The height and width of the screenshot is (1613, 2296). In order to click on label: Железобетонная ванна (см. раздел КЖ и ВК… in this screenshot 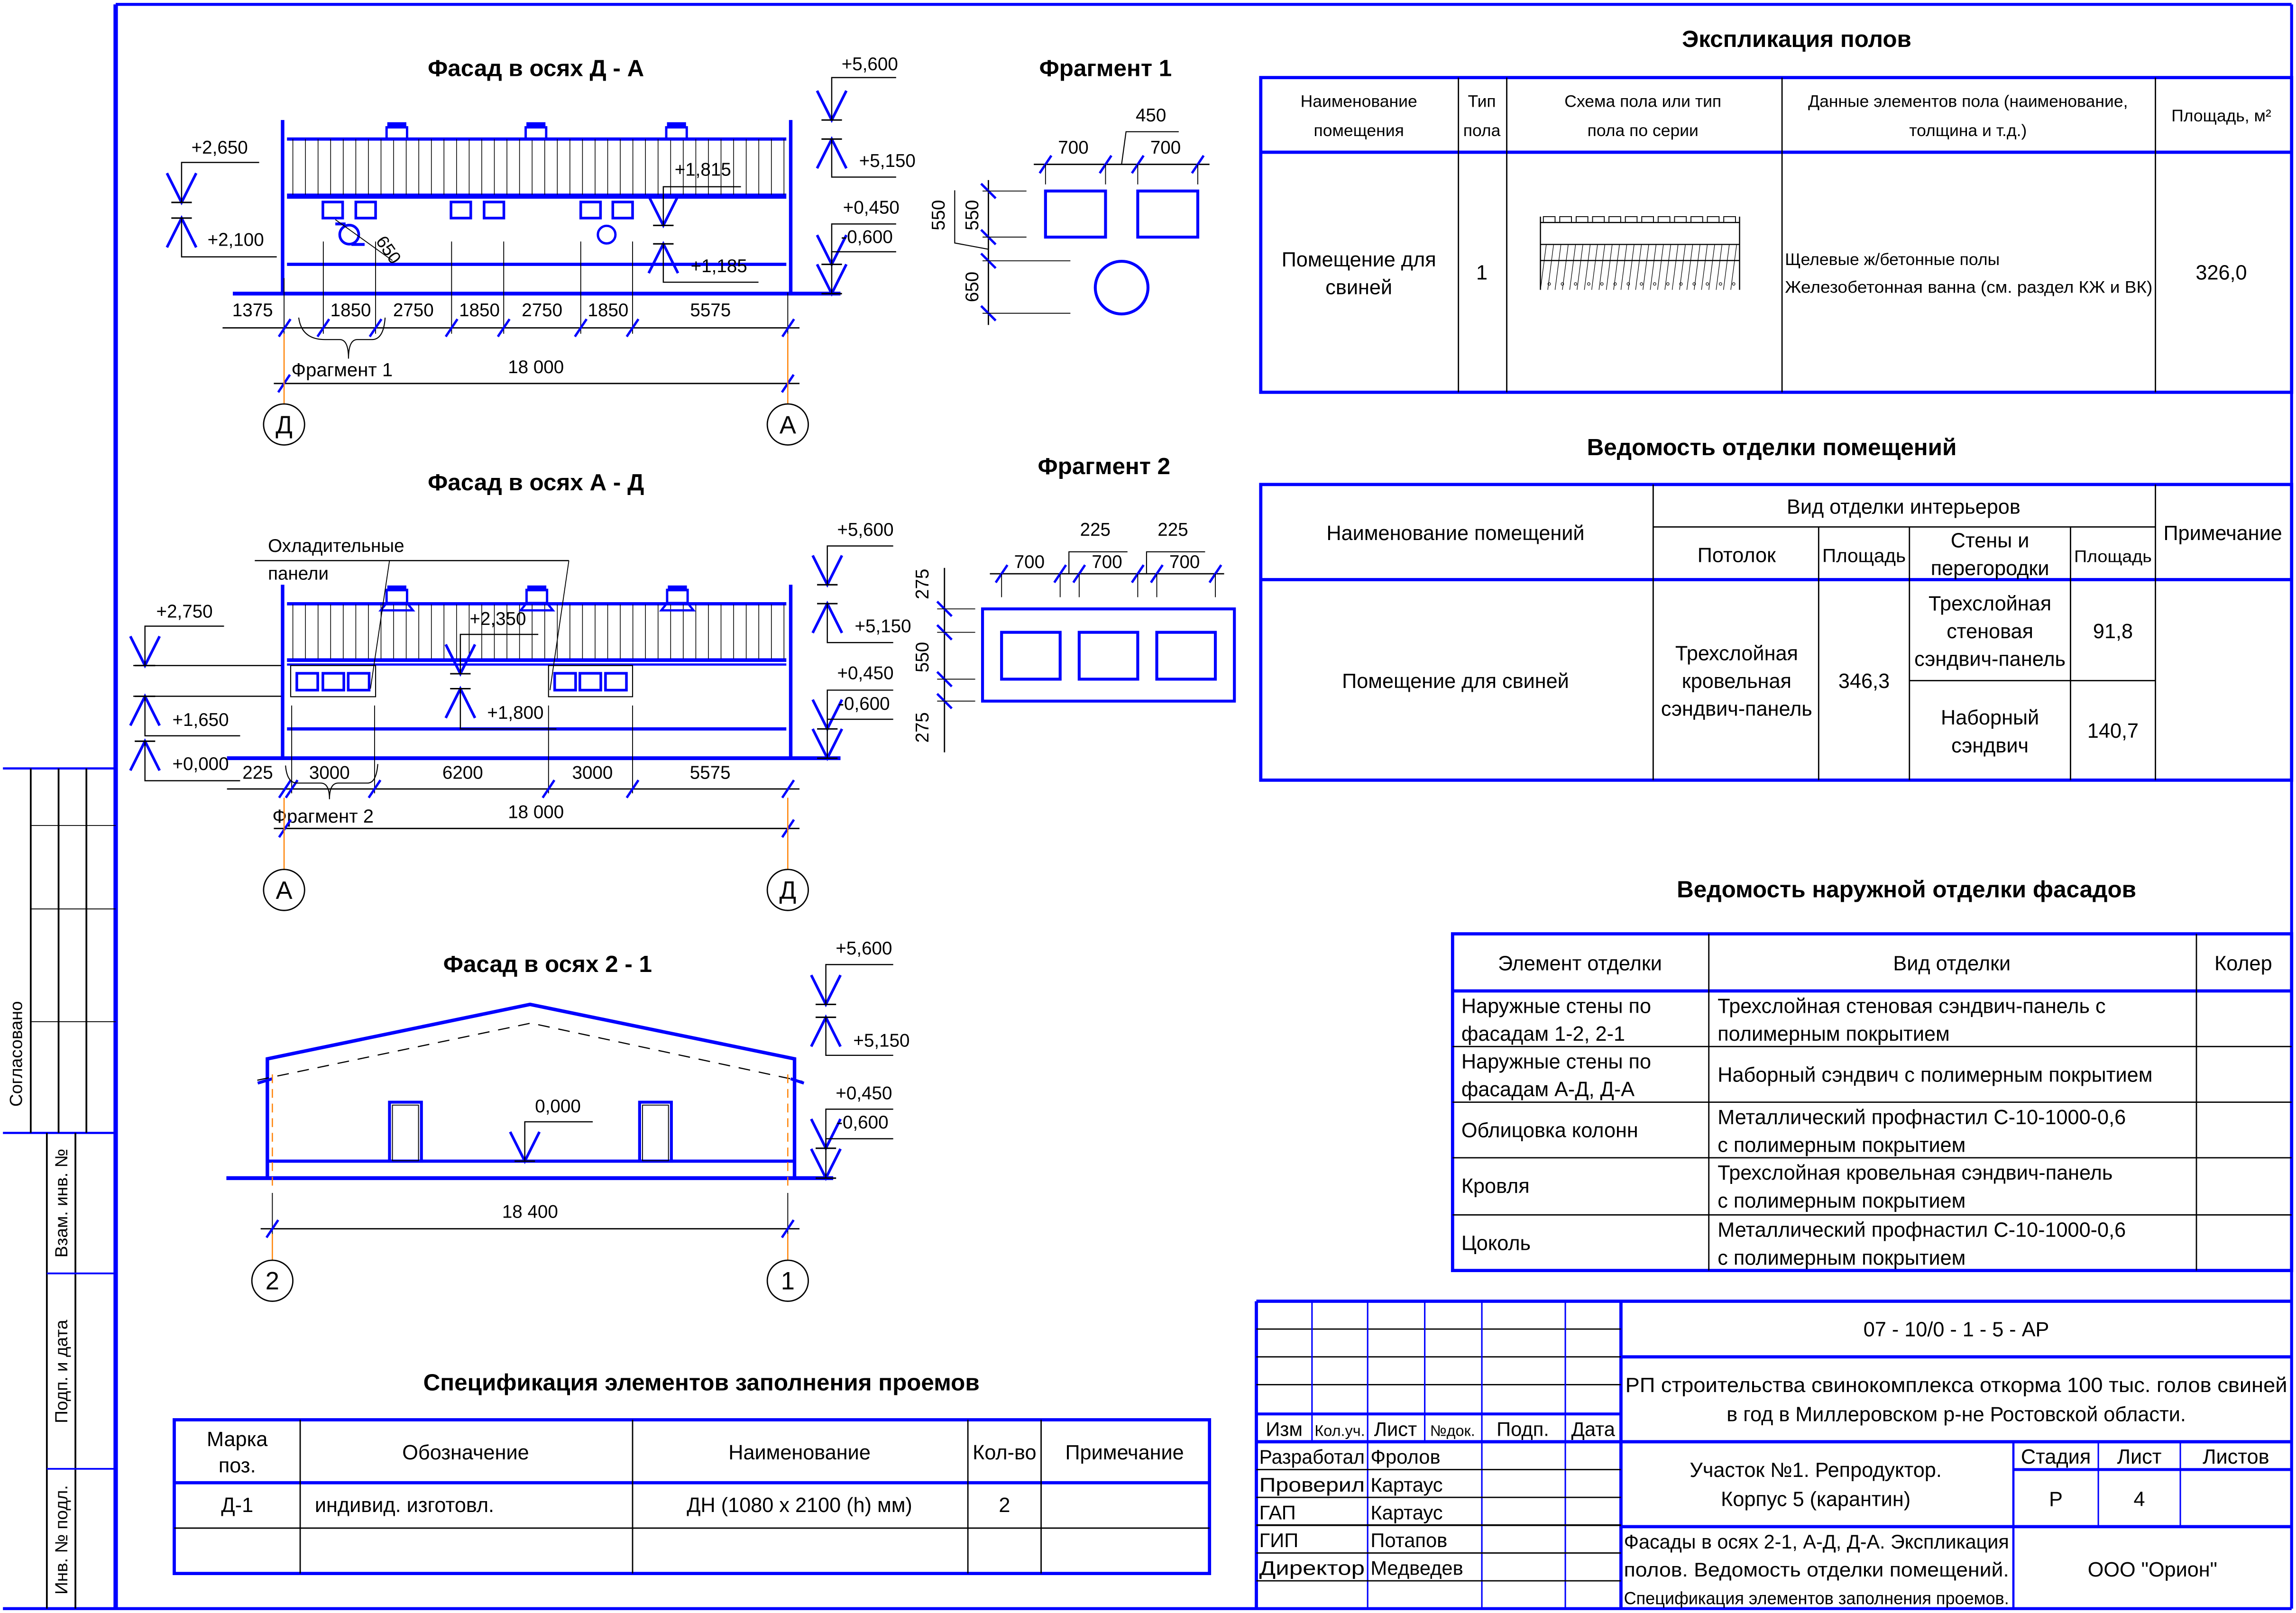, I will do `click(1968, 286)`.